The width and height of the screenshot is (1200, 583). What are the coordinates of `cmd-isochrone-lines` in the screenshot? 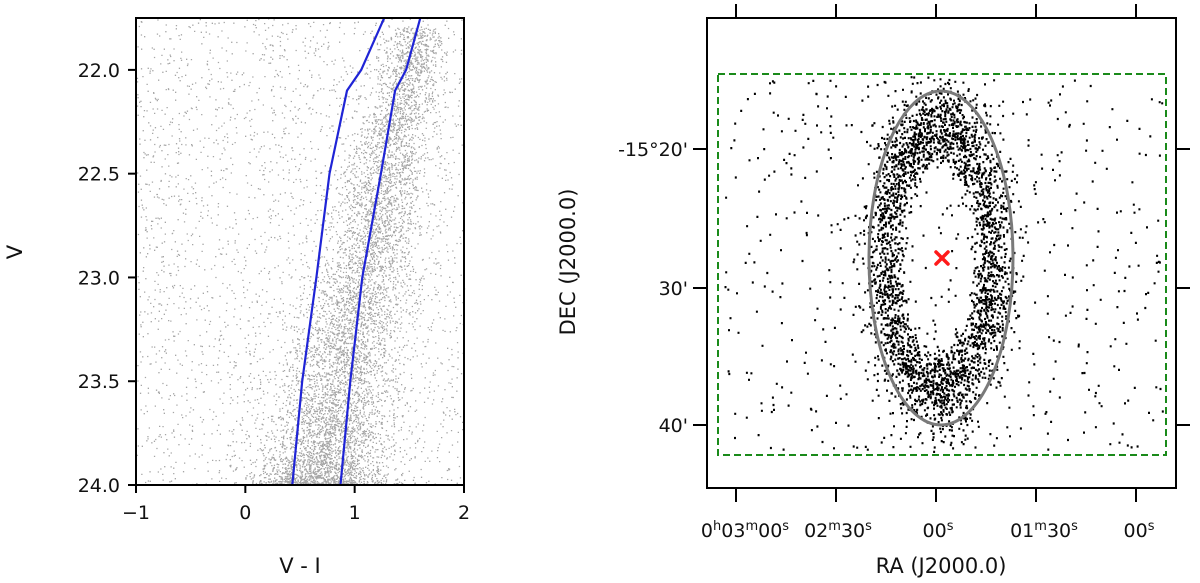 It's located at (356, 251).